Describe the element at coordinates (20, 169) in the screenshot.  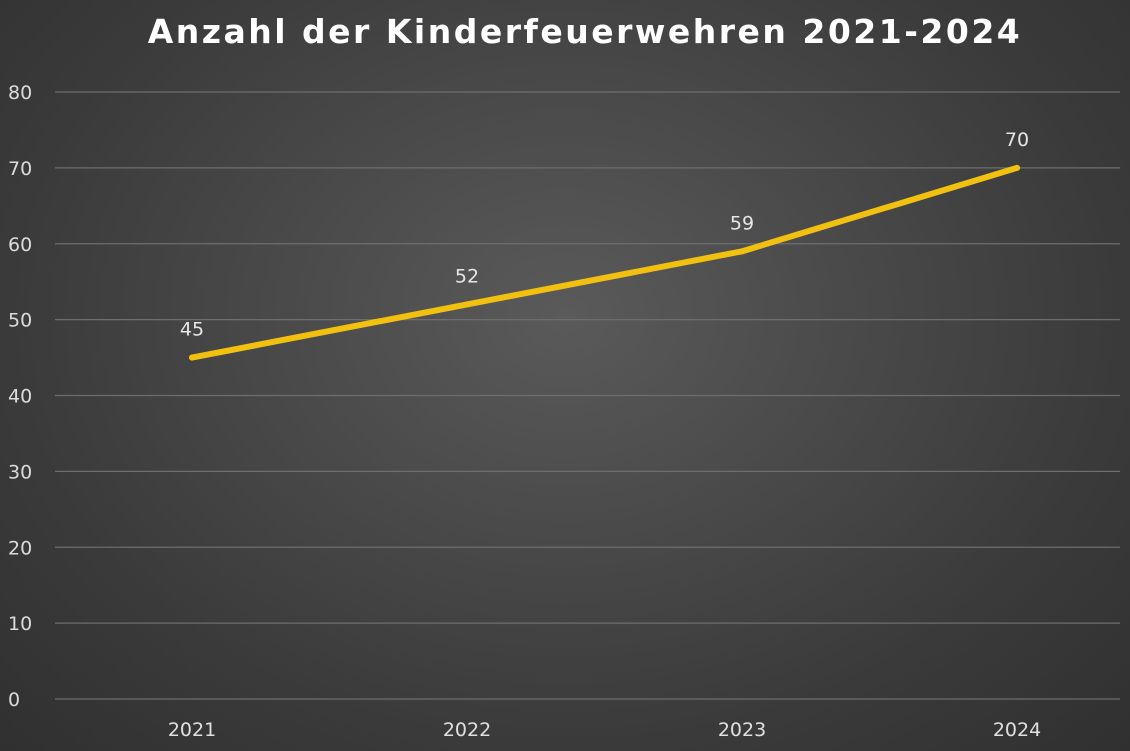
I see `y-tick-label: 70` at that location.